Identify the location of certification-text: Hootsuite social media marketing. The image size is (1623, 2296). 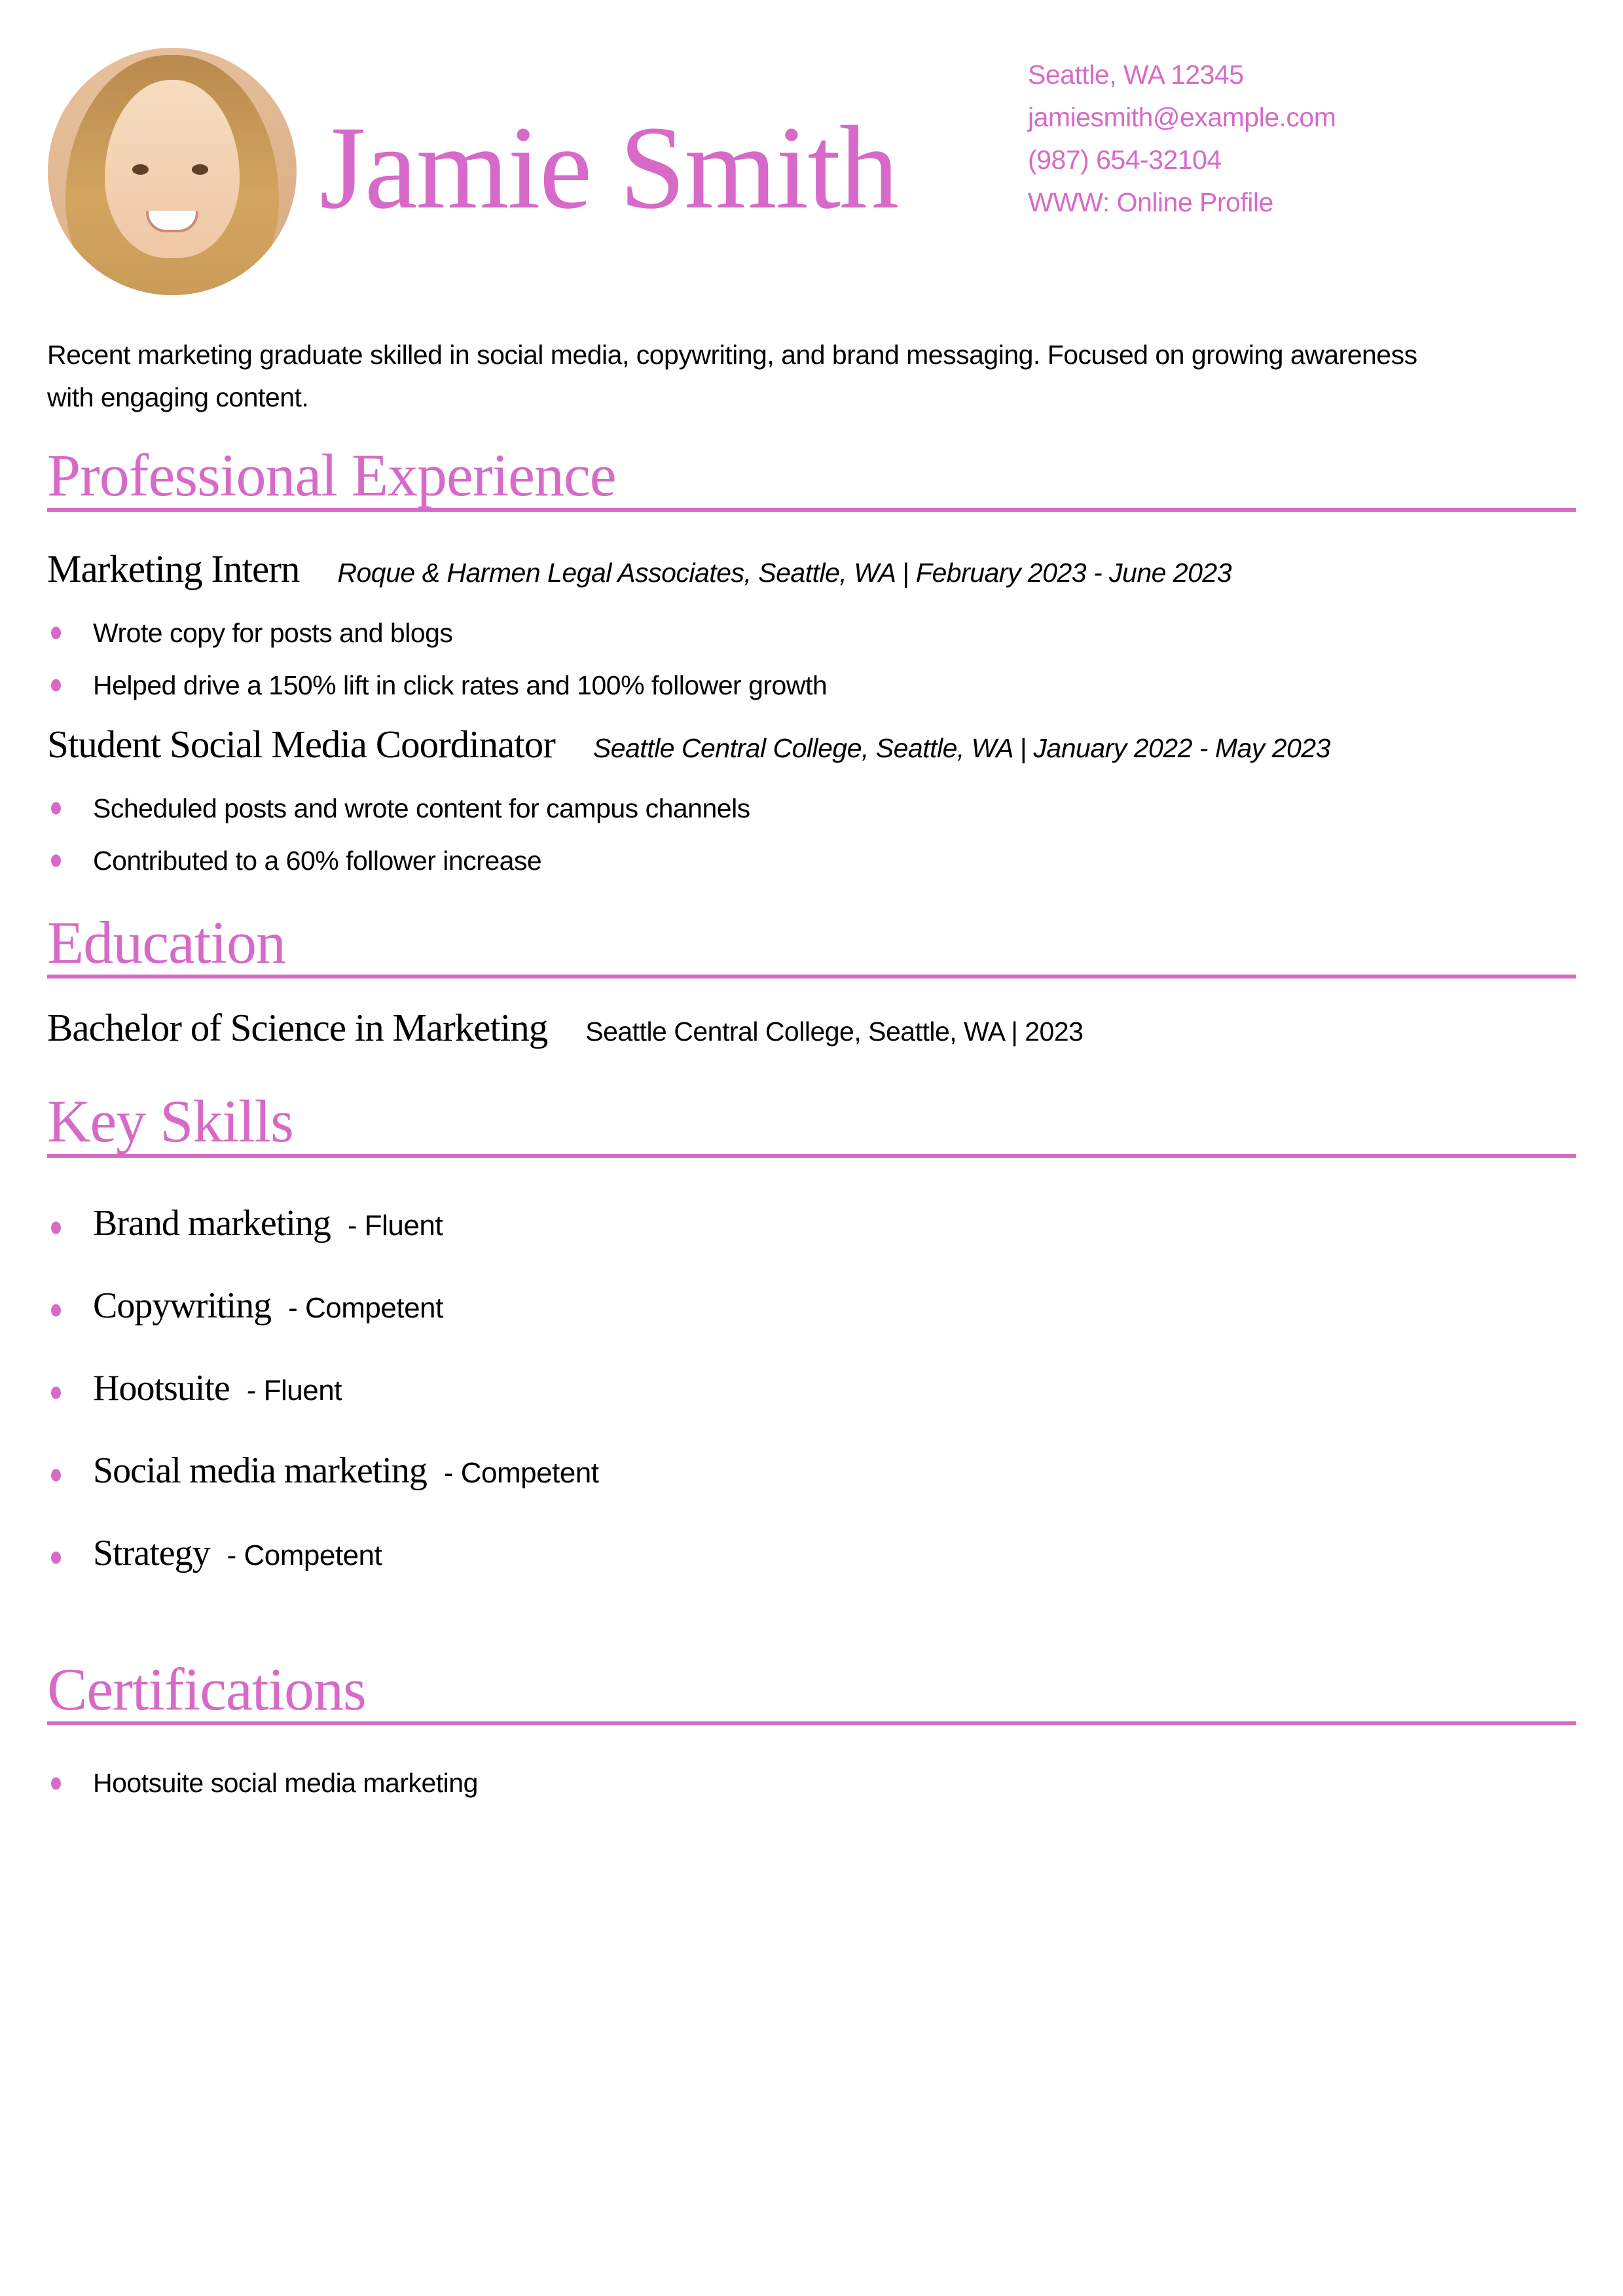
(285, 1783).